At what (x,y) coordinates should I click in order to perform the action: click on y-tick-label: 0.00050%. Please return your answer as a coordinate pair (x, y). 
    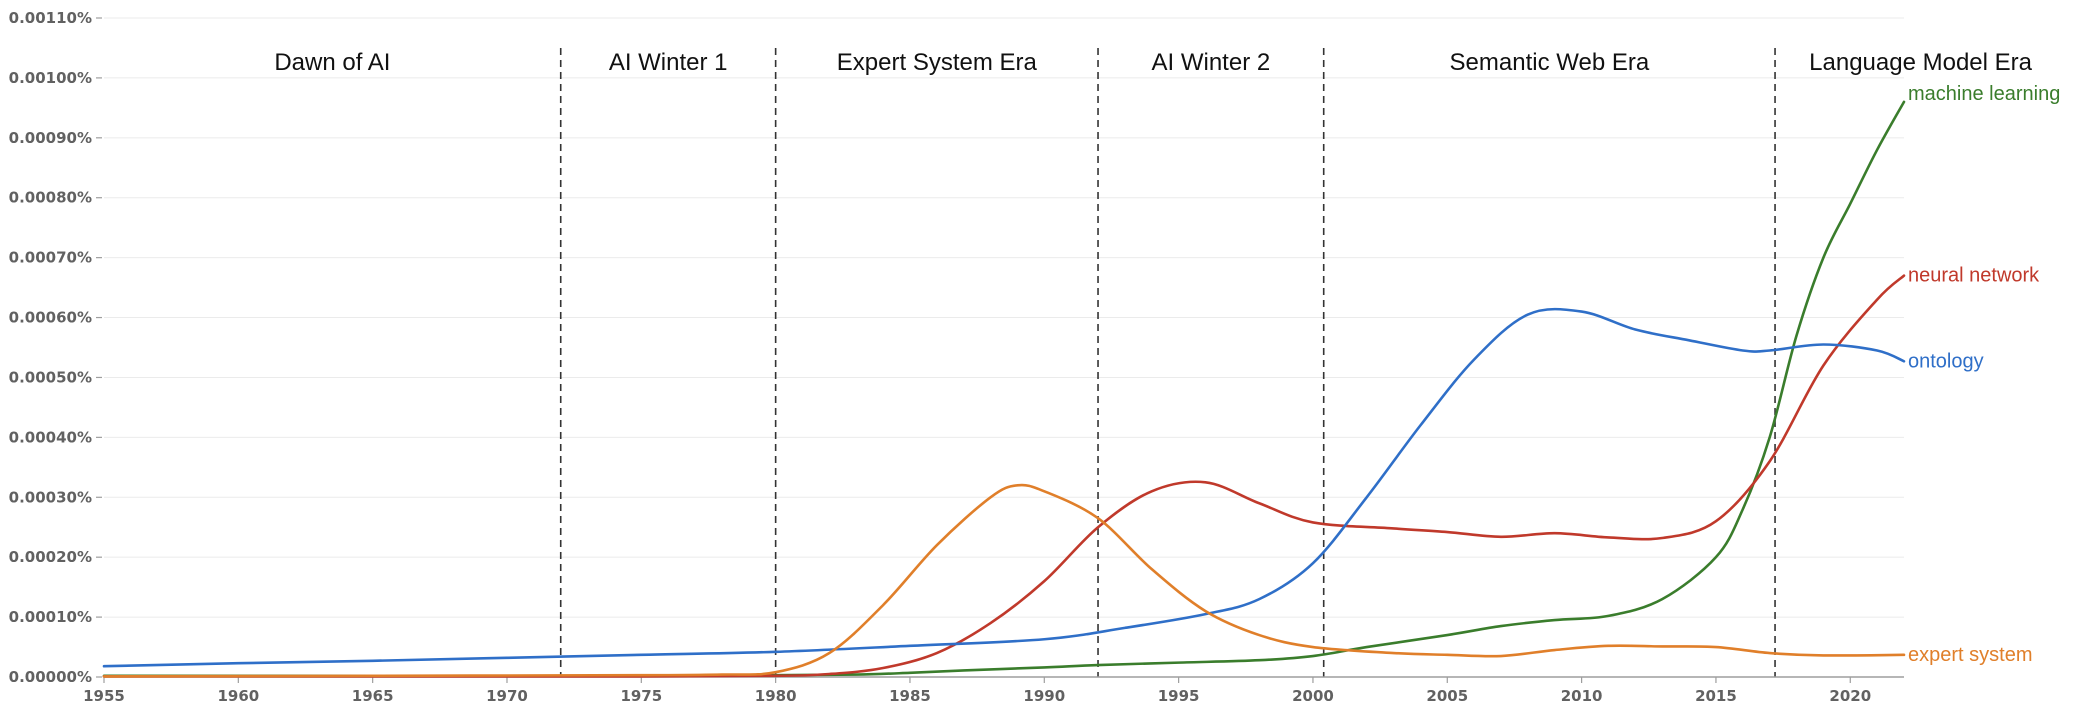
    Looking at the image, I should click on (50, 377).